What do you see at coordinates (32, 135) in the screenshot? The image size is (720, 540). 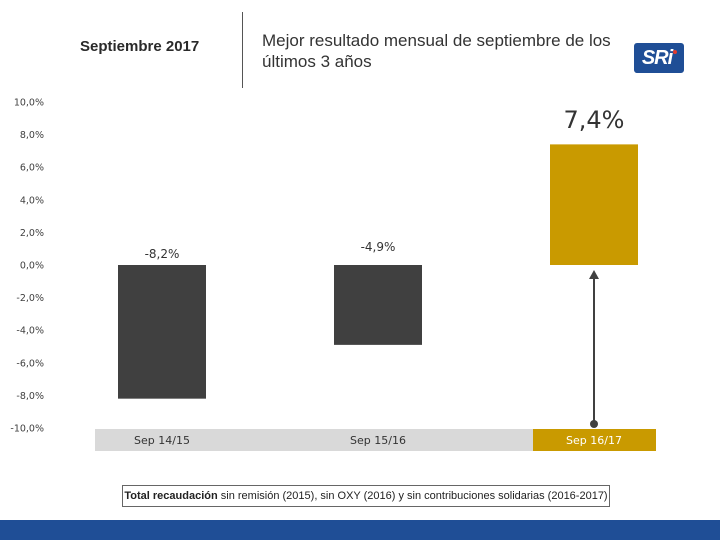 I see `y-tick-label: 8,0%` at bounding box center [32, 135].